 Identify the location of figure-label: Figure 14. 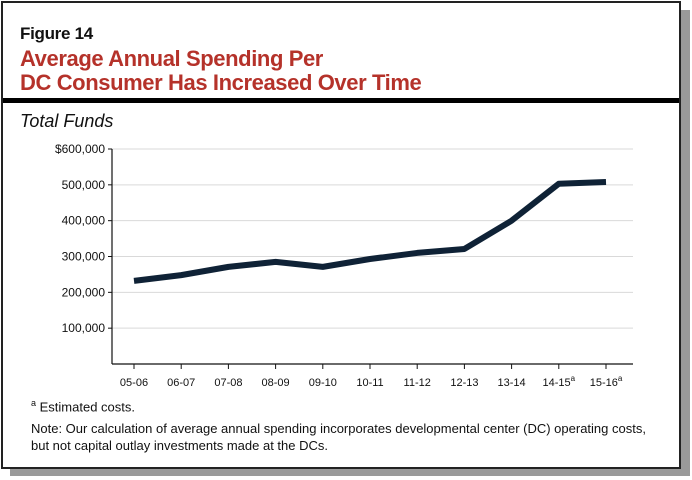
(56, 33).